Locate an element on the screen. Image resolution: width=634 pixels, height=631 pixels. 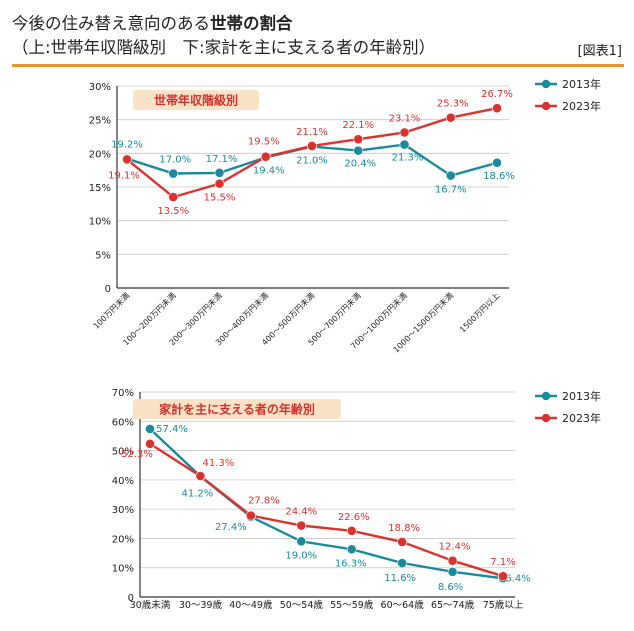
y-tick-label: 5% is located at coordinates (103, 255).